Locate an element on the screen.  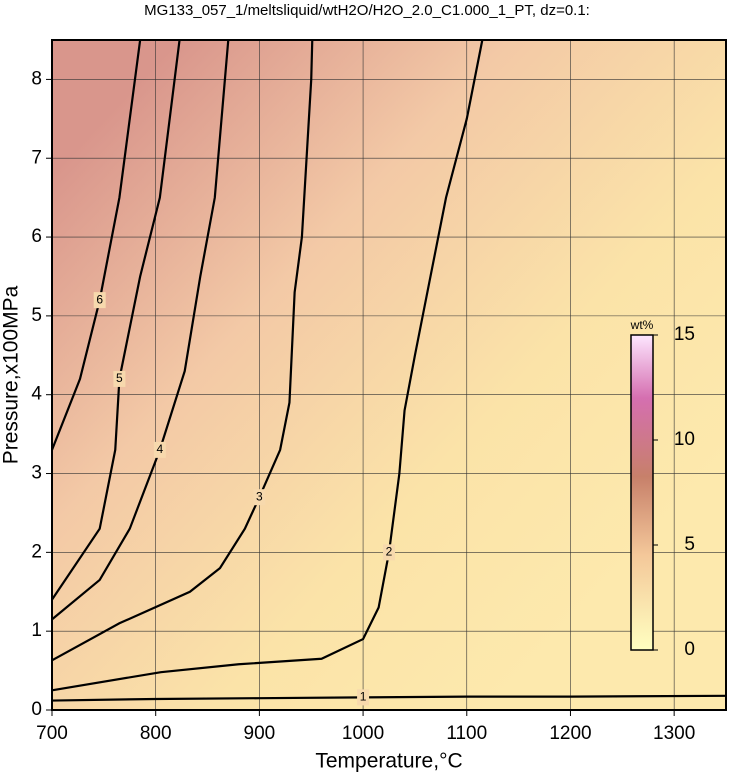
y-tick-label: 1 is located at coordinates (36, 630).